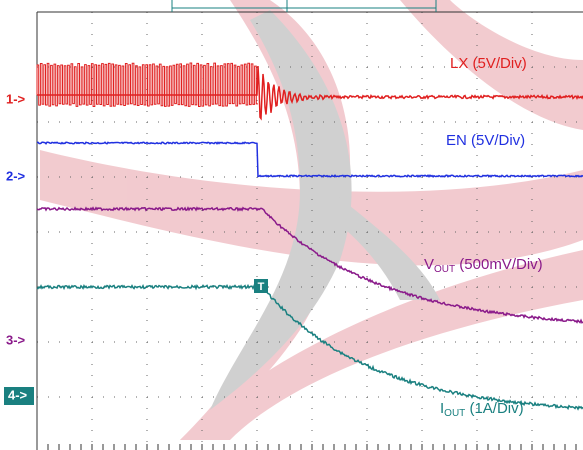 Image resolution: width=583 pixels, height=450 pixels. I want to click on channel-marker: 3->, so click(16, 339).